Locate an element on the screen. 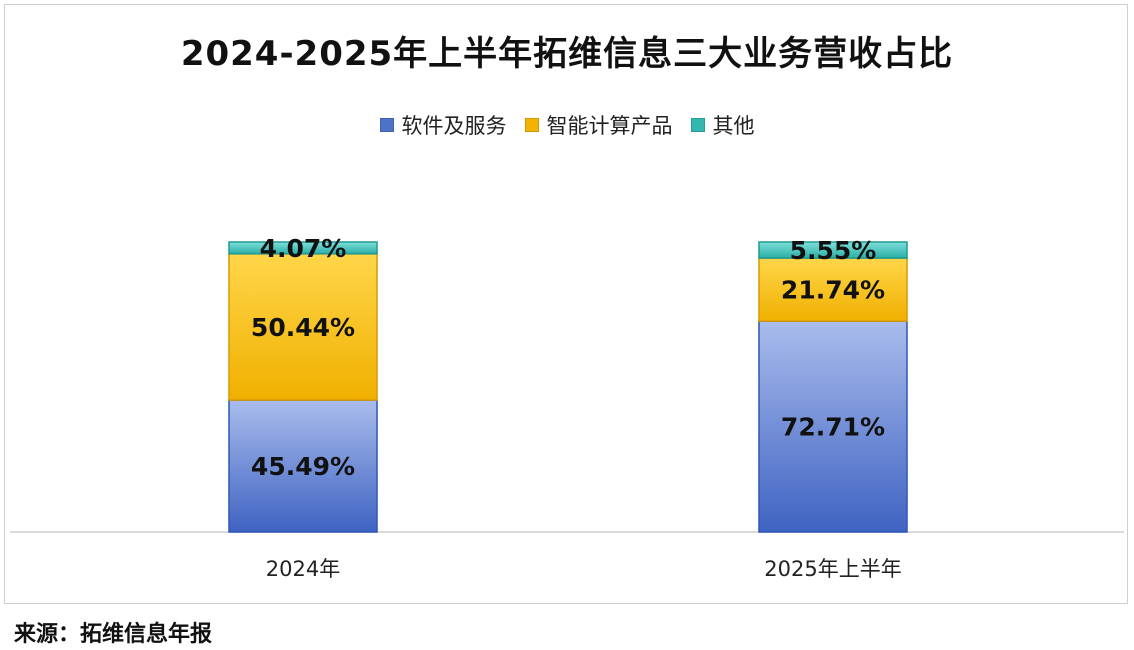 This screenshot has width=1134, height=650. legend-item-computing: 智能计算产品 is located at coordinates (598, 125).